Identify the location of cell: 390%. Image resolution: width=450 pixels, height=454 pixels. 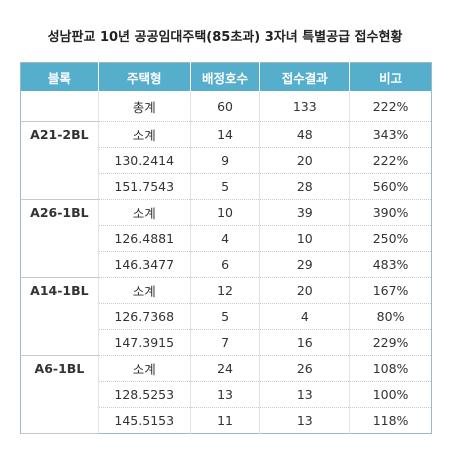
(390, 212).